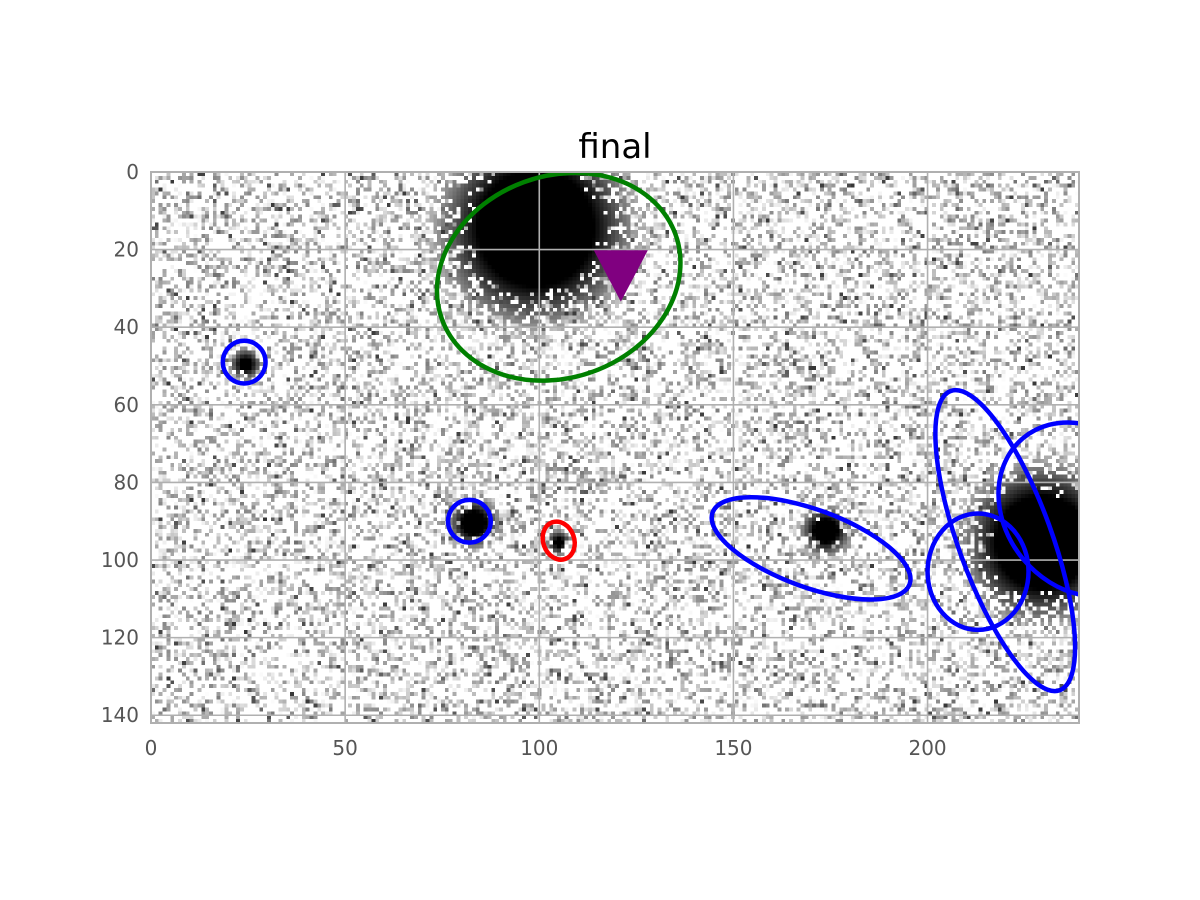 The image size is (1200, 900). I want to click on y-tick-label: 60, so click(126, 405).